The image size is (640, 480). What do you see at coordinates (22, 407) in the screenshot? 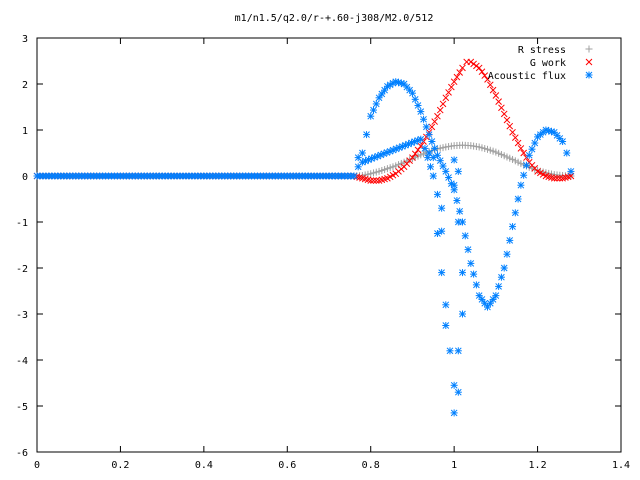
I see `y-tick-label: -5` at bounding box center [22, 407].